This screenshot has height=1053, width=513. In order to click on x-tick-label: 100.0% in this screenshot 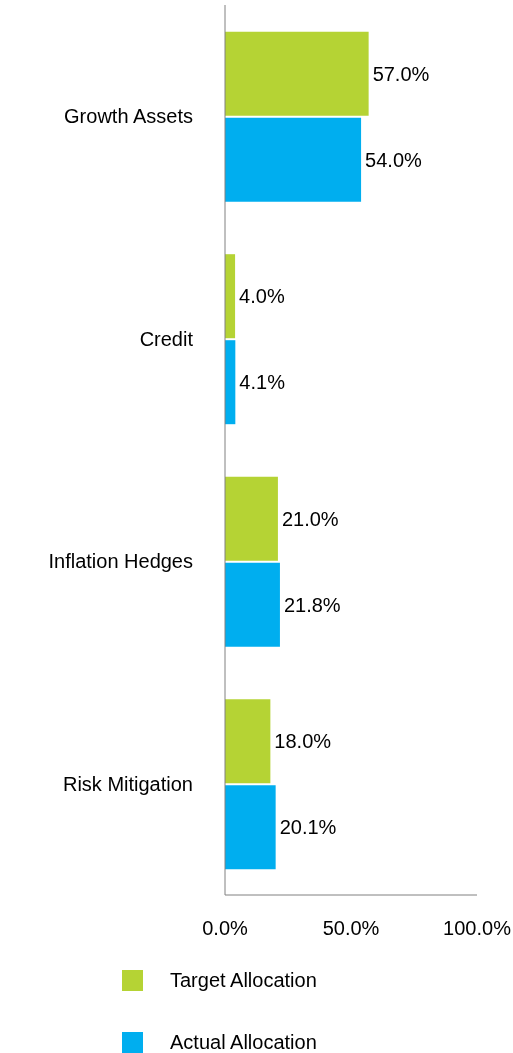, I will do `click(477, 928)`.